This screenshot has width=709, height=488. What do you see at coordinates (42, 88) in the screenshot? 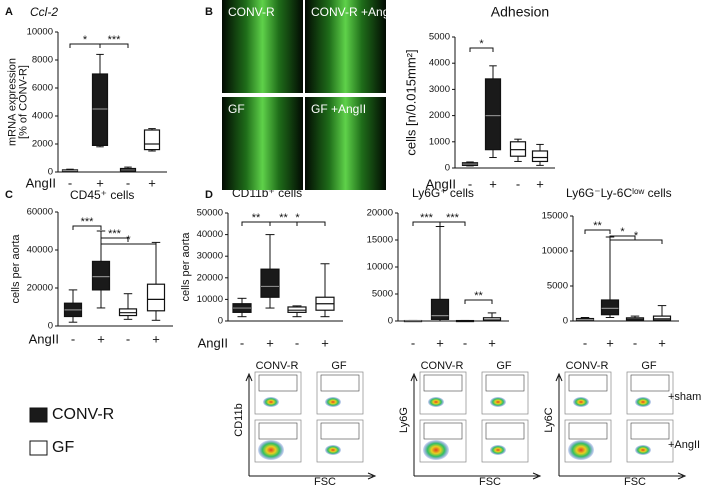
I see `y-tick-label: 6000` at bounding box center [42, 88].